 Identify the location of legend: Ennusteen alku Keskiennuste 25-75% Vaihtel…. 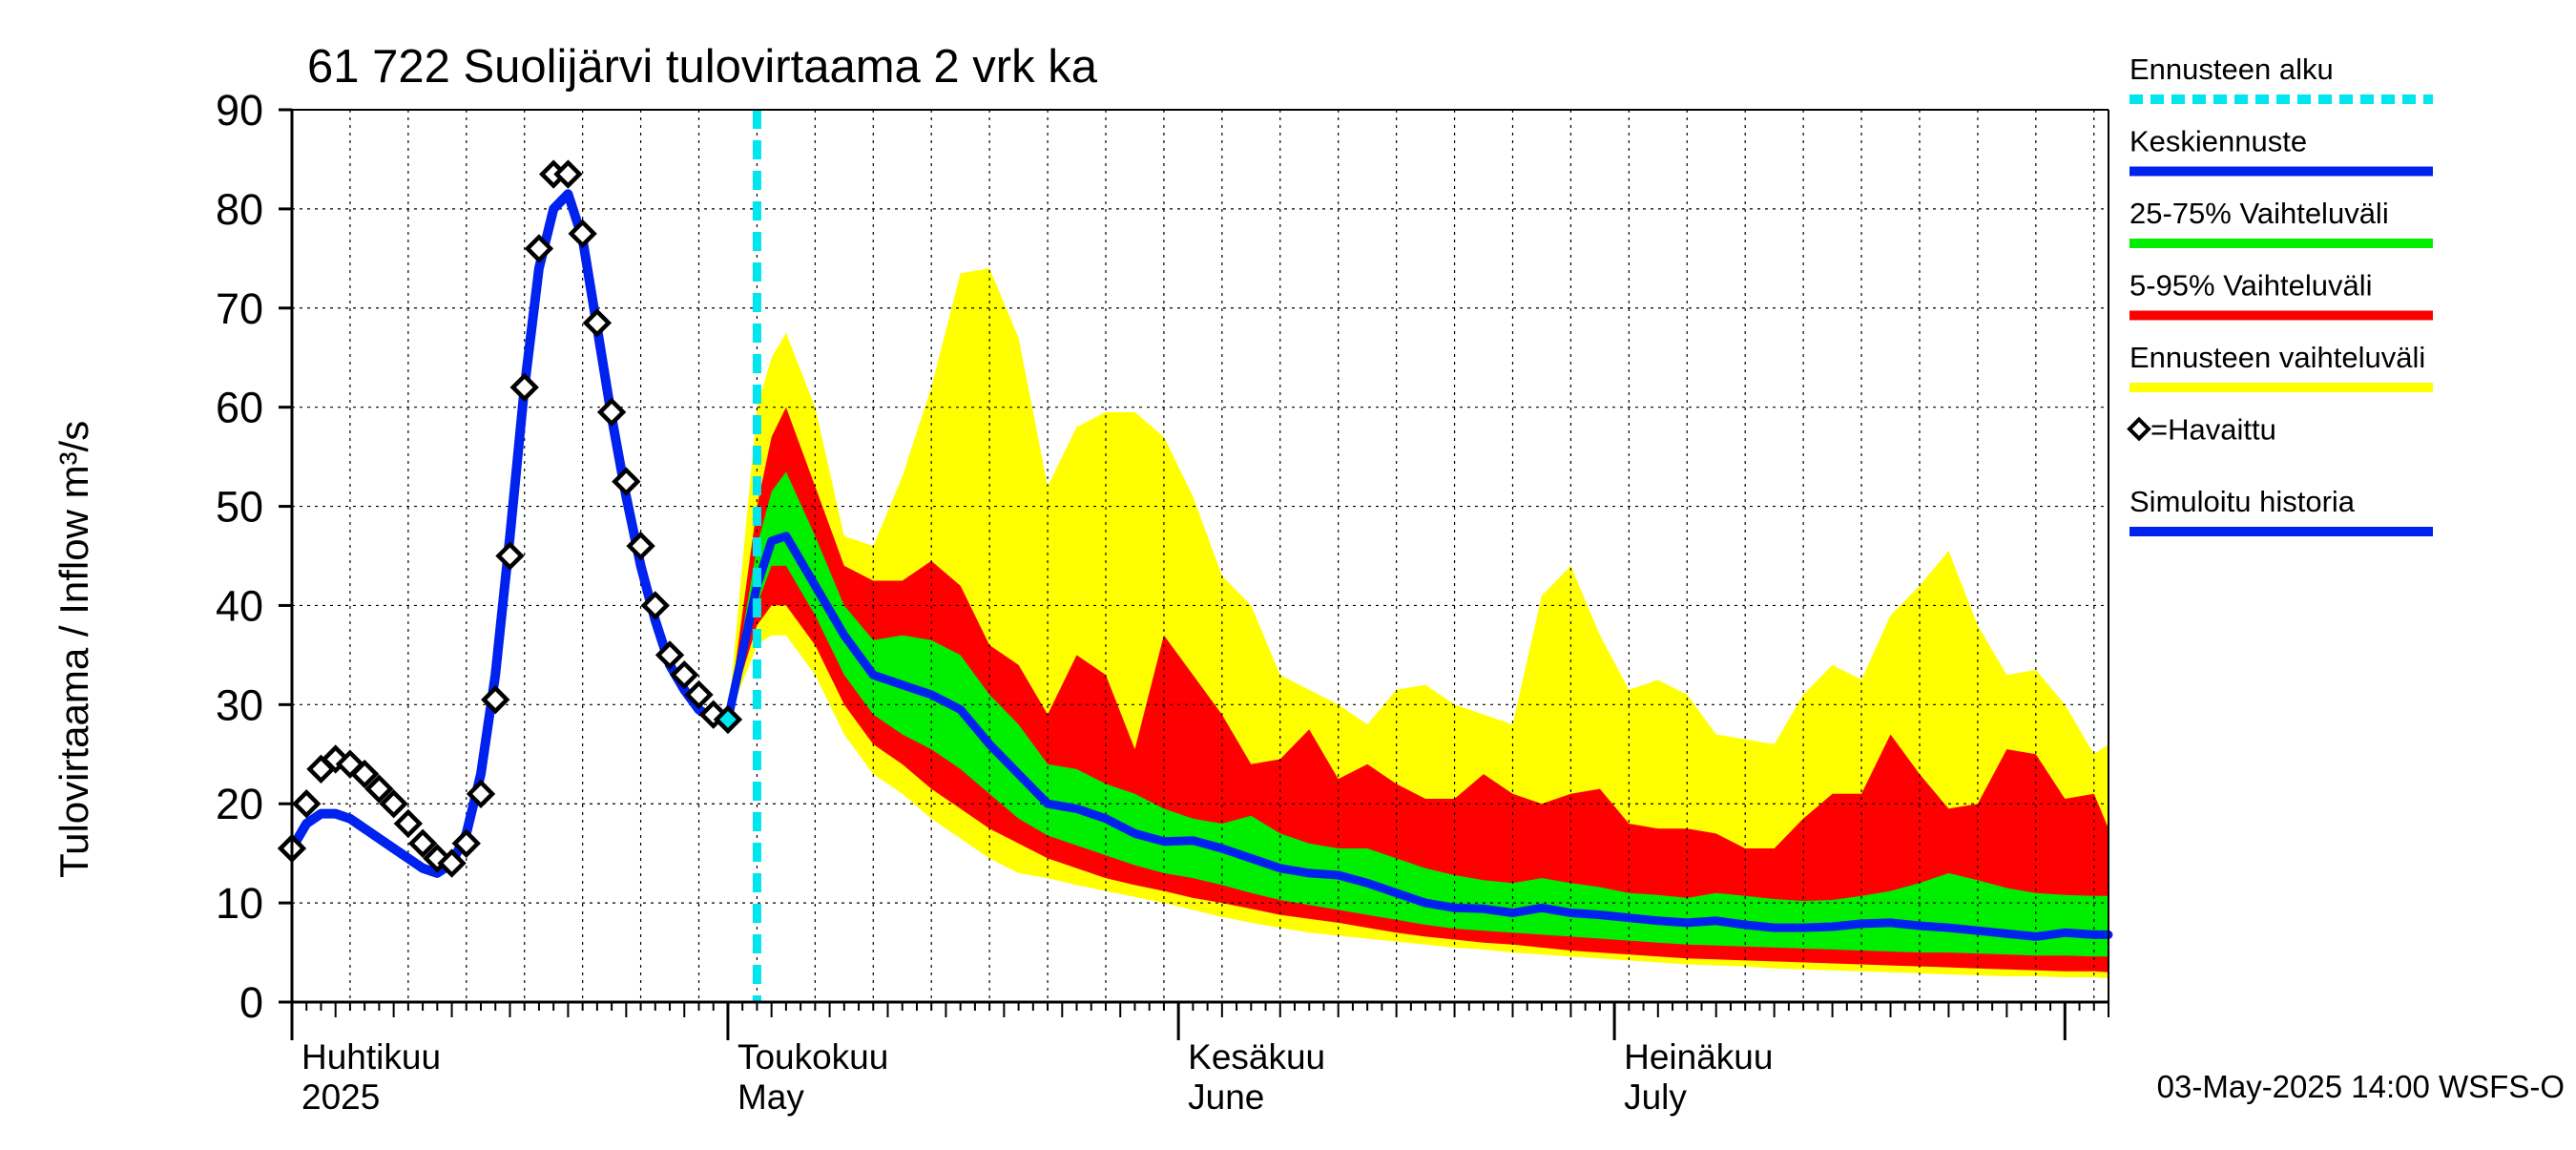
(2280, 294).